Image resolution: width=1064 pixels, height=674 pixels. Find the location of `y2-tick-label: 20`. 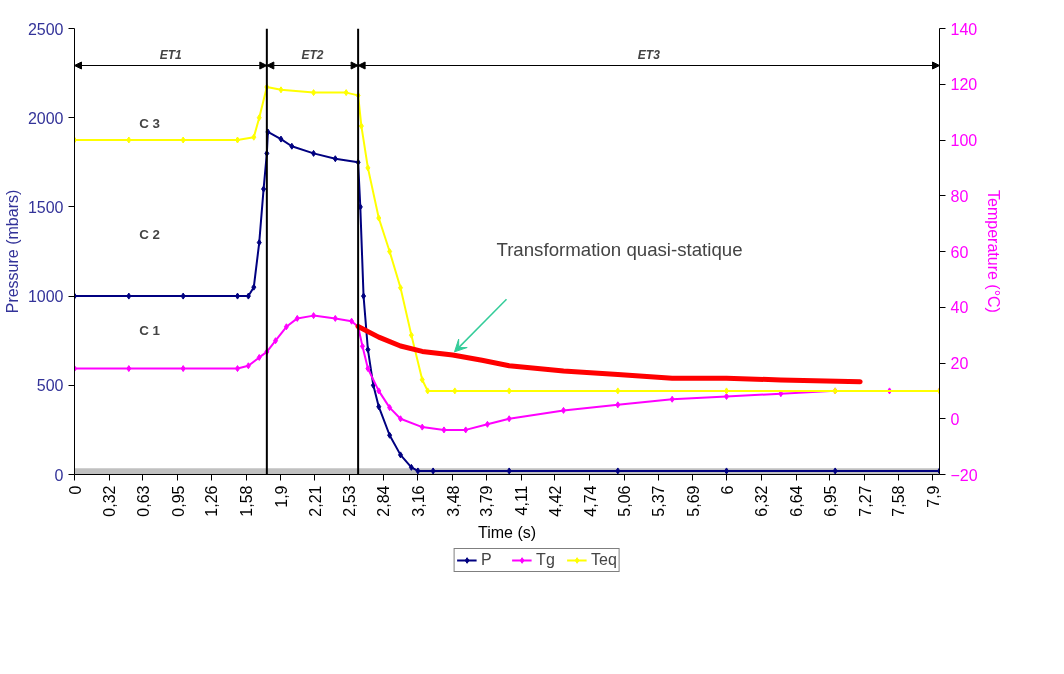

y2-tick-label: 20 is located at coordinates (959, 363).